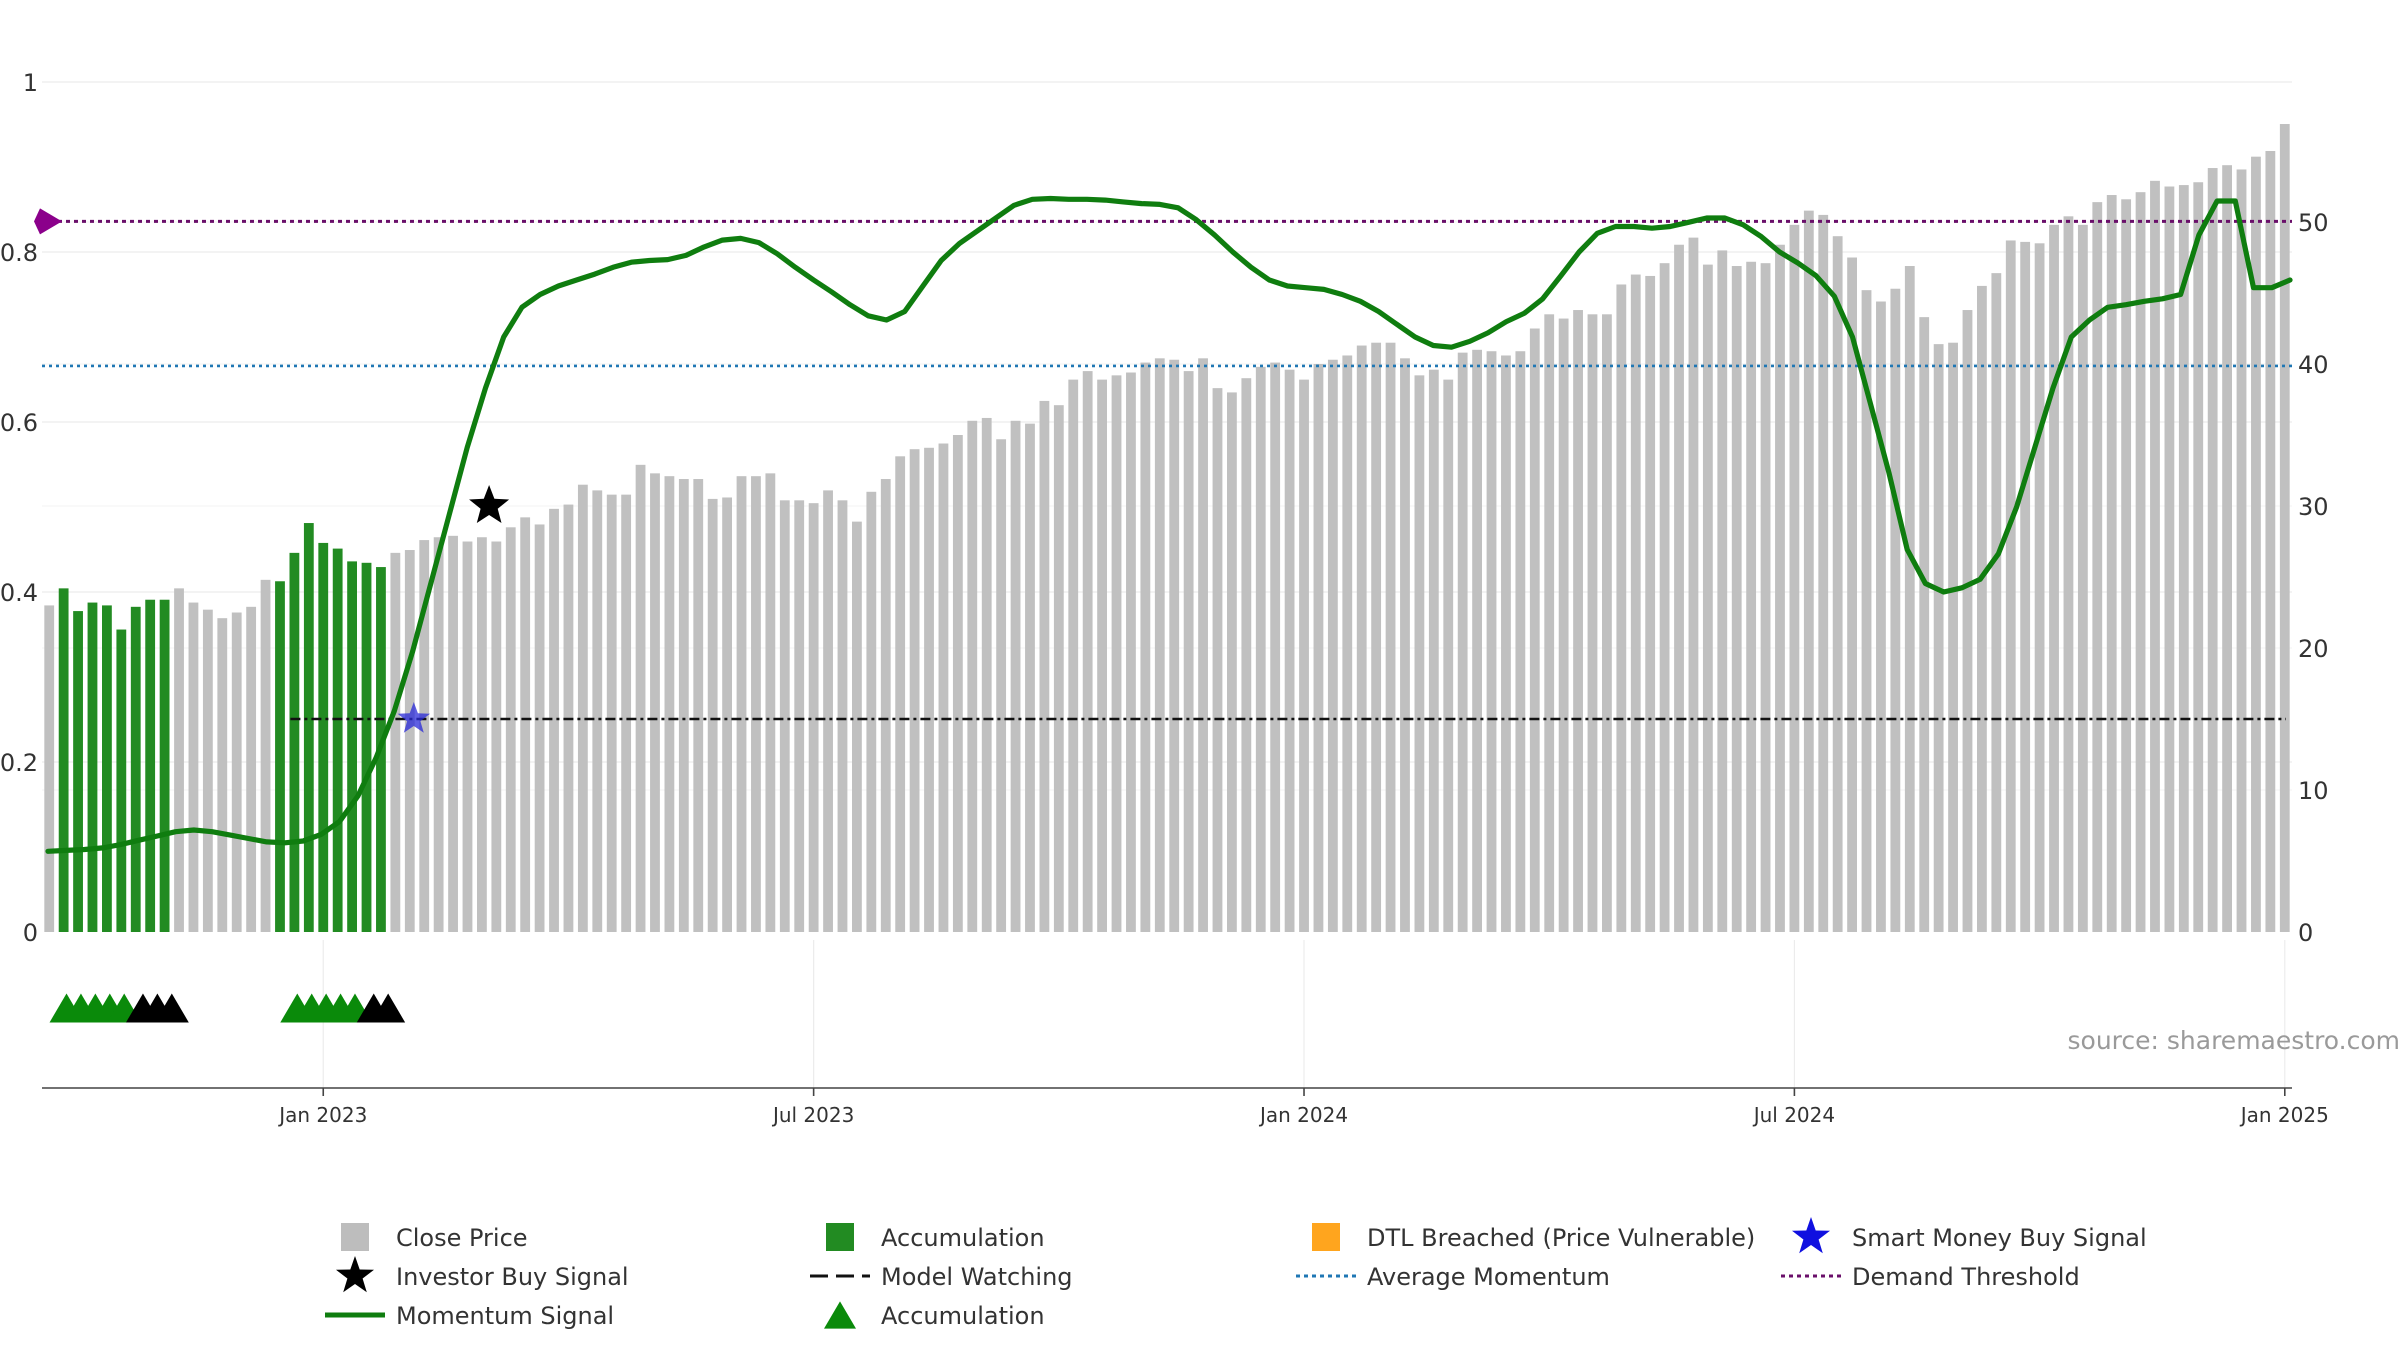  I want to click on legend-item: Momentum Signal, so click(469, 1316).